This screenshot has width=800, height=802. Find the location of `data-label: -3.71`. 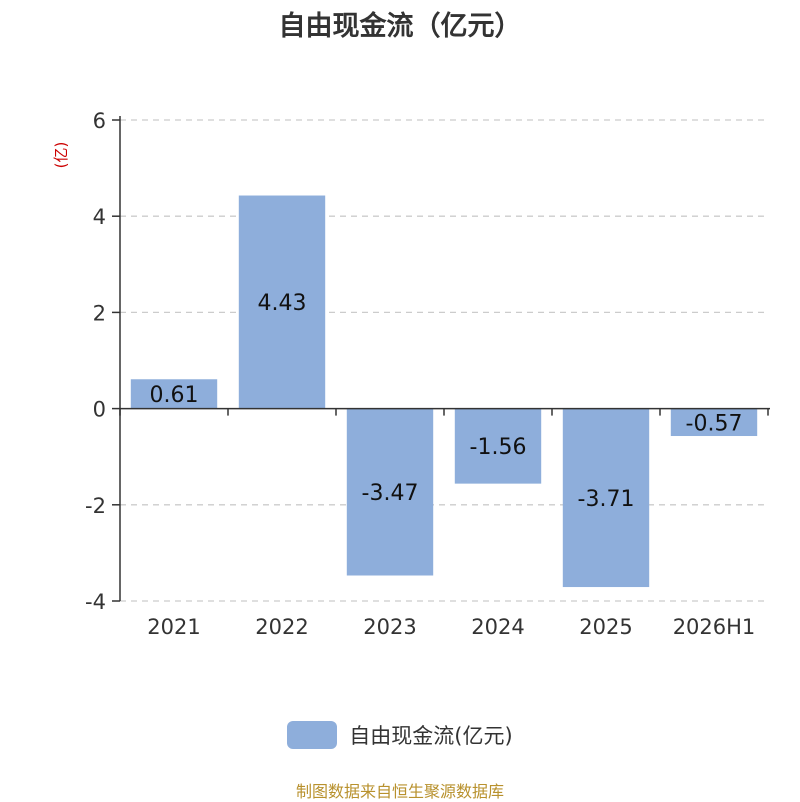

data-label: -3.71 is located at coordinates (606, 499).